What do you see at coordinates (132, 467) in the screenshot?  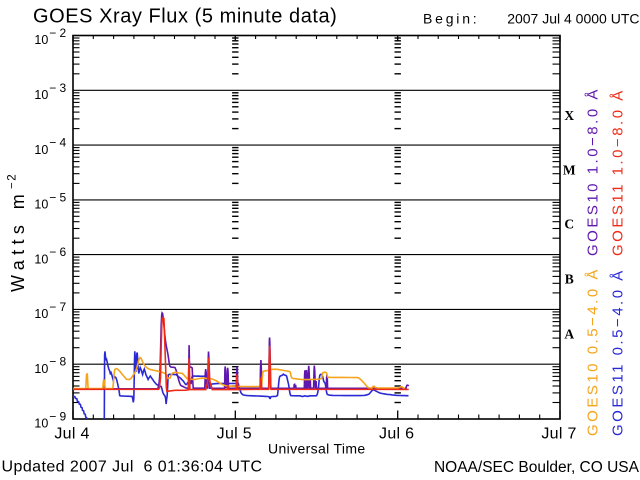 I see `svg-text:Updated 2007 Jul 6 01:36:04 U: Updated 2007 Jul 6 01:36:04 UTC` at bounding box center [132, 467].